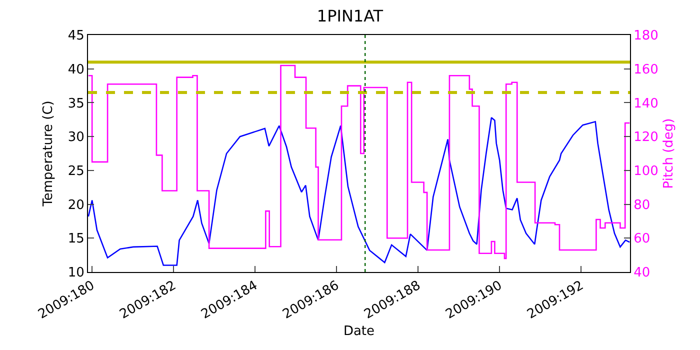 The height and width of the screenshot is (350, 700). I want to click on y-tick-label: 35, so click(76, 104).